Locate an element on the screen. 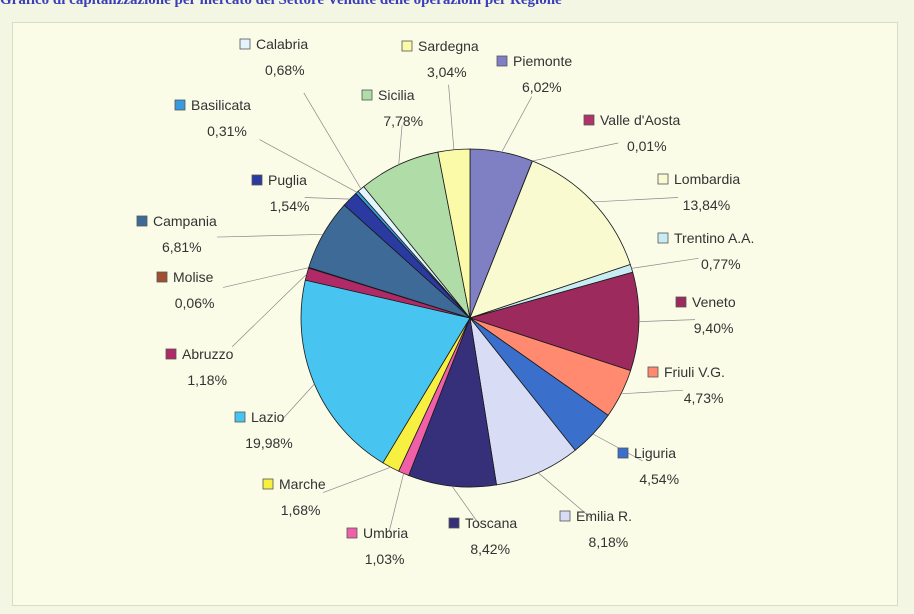 Image resolution: width=914 pixels, height=614 pixels. leader-line-trentino-a-a is located at coordinates (665, 263).